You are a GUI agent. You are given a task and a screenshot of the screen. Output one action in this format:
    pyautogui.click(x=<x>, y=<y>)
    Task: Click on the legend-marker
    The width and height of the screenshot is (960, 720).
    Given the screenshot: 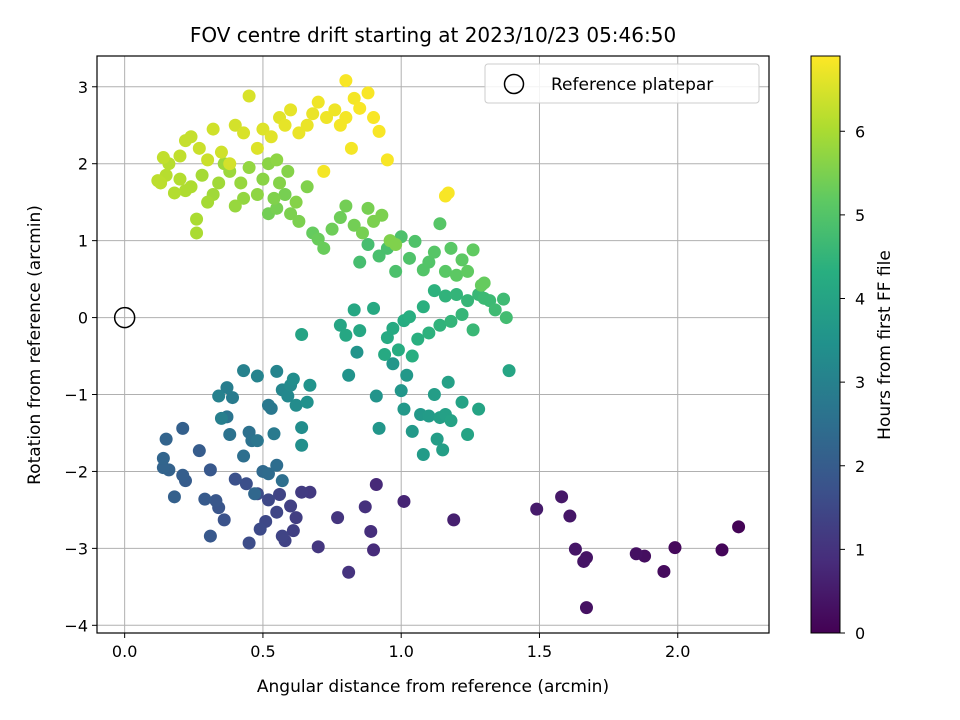 What is the action you would take?
    pyautogui.click(x=514, y=84)
    